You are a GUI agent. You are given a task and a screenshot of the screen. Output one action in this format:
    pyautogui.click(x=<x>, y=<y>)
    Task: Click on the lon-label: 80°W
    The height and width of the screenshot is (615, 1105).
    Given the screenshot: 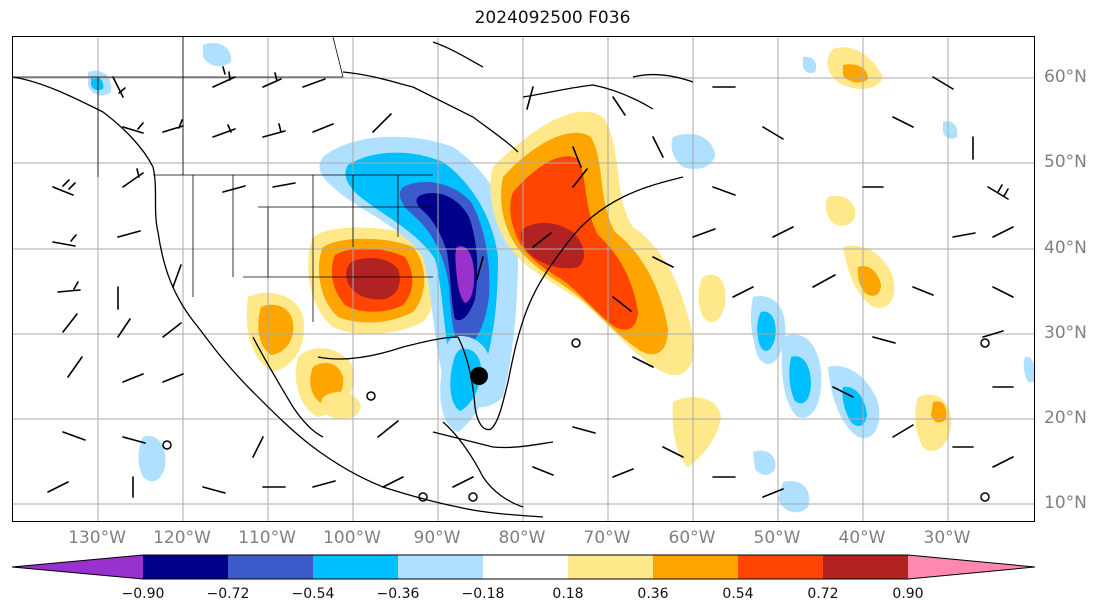 What is the action you would take?
    pyautogui.click(x=522, y=538)
    